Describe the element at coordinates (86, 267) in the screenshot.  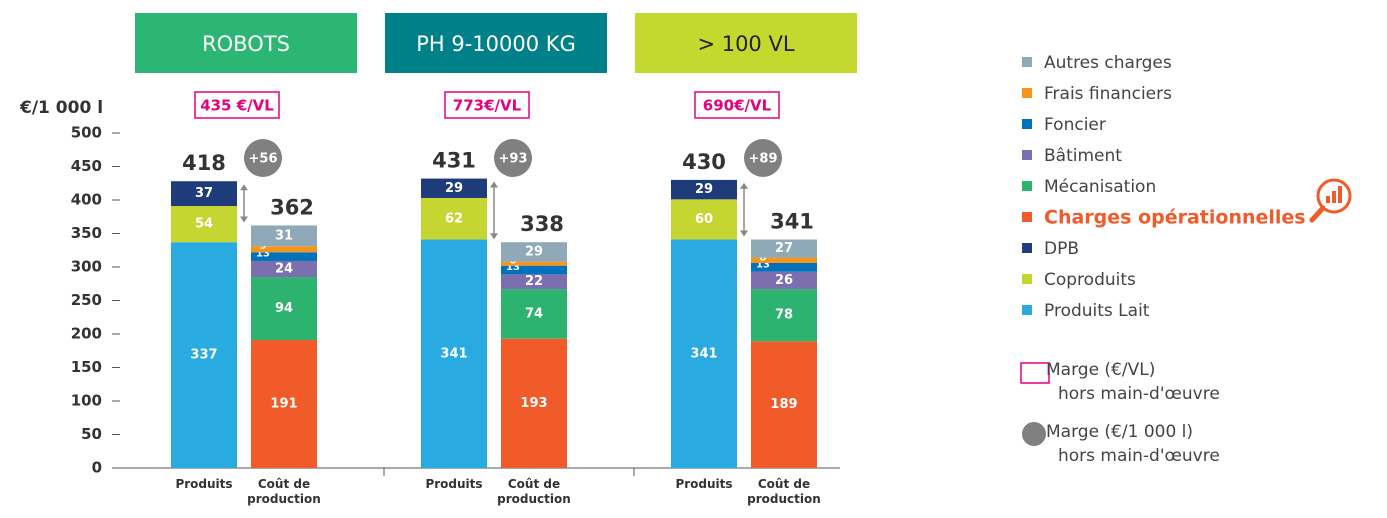
I see `y-tick-label: 300` at that location.